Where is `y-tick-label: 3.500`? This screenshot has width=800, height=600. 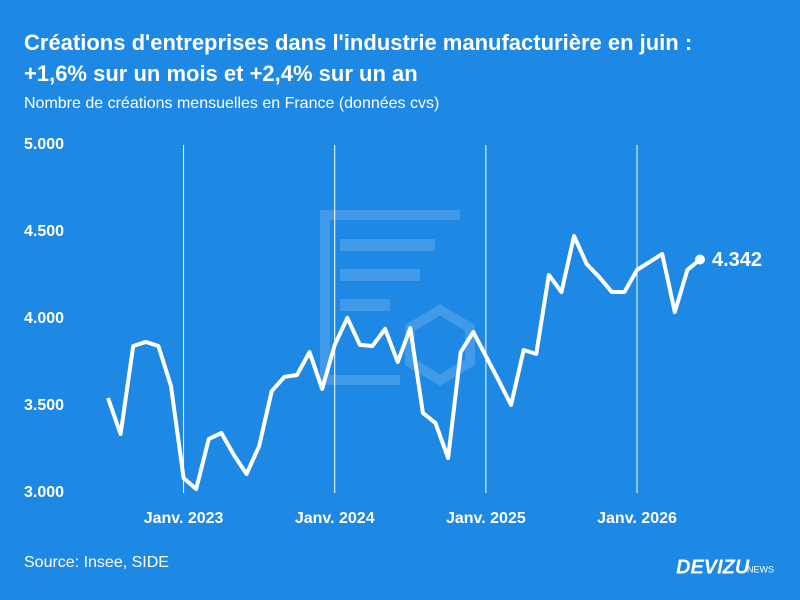 y-tick-label: 3.500 is located at coordinates (44, 405).